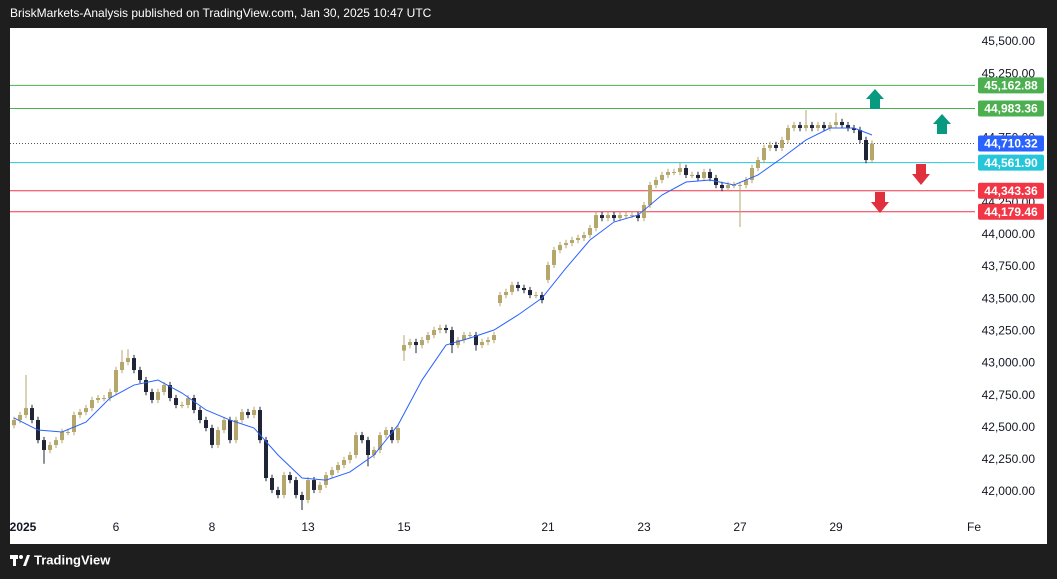  Describe the element at coordinates (23, 527) in the screenshot. I see `x-tick-label: 2025` at that location.